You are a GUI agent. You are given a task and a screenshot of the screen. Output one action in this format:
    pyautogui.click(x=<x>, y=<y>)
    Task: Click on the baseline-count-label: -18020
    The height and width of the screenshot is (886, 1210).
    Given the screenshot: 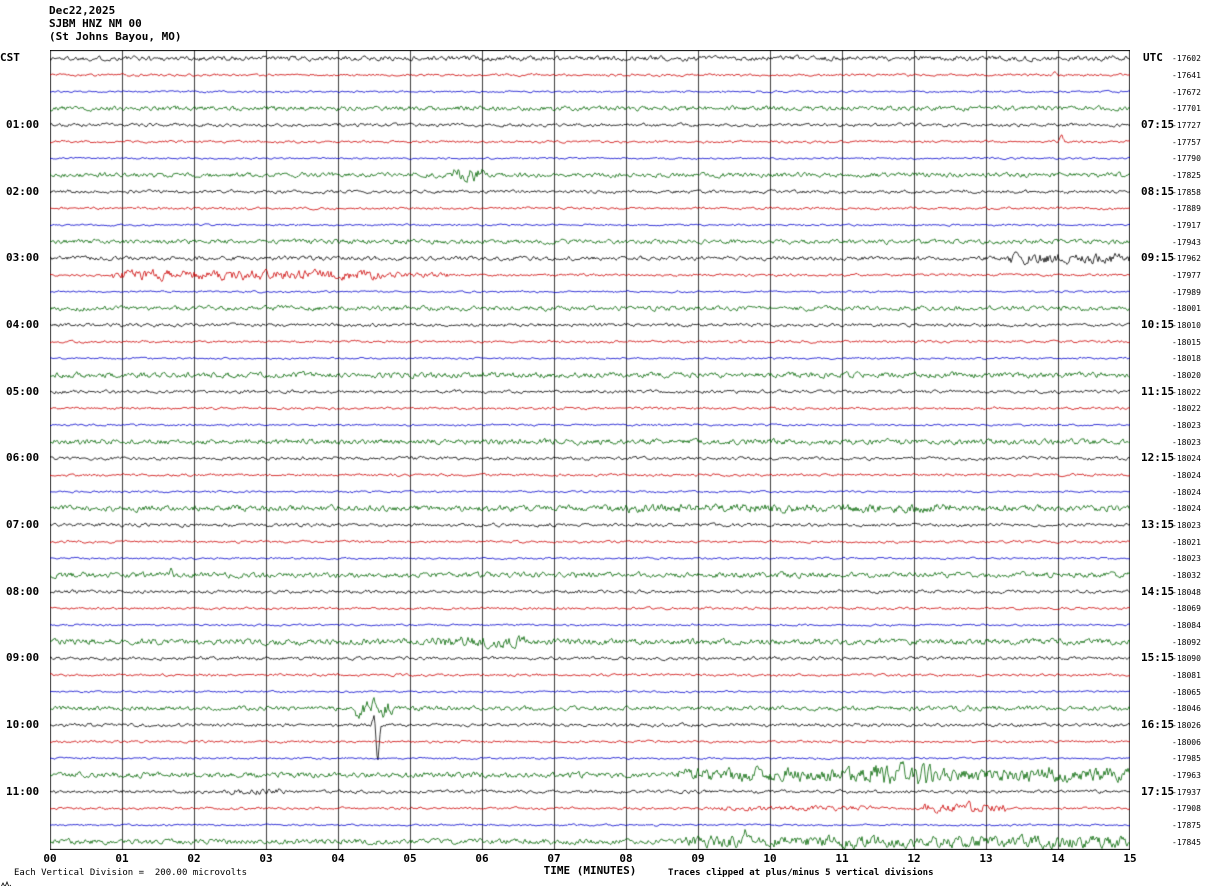 What is the action you would take?
    pyautogui.click(x=1186, y=375)
    